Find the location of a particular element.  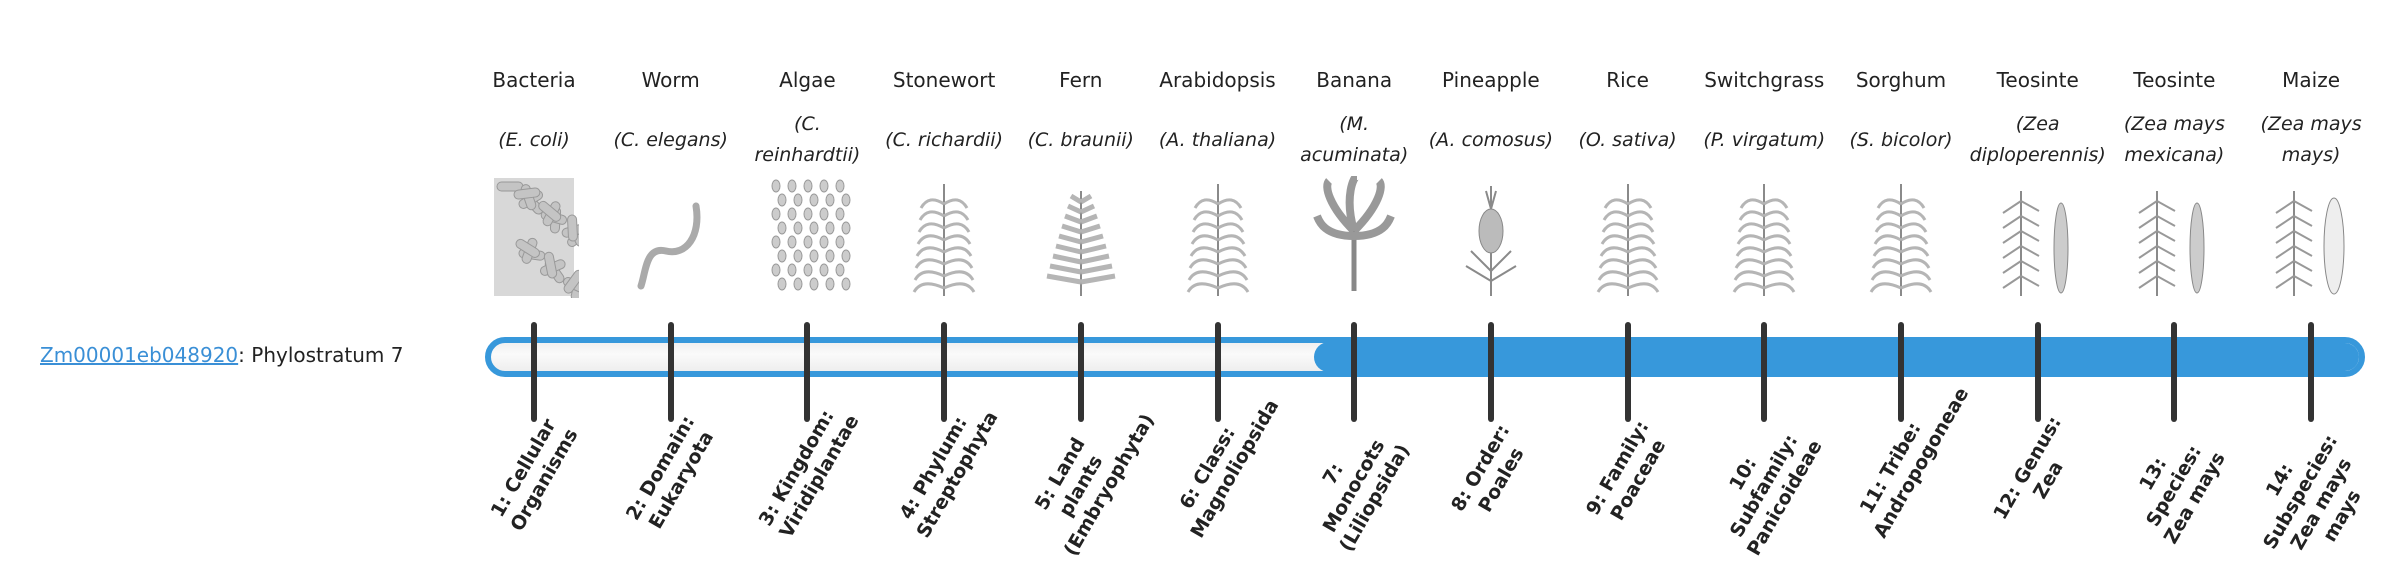

organism-scientific-name: (Zea diploperennis) is located at coordinates (2037, 139).